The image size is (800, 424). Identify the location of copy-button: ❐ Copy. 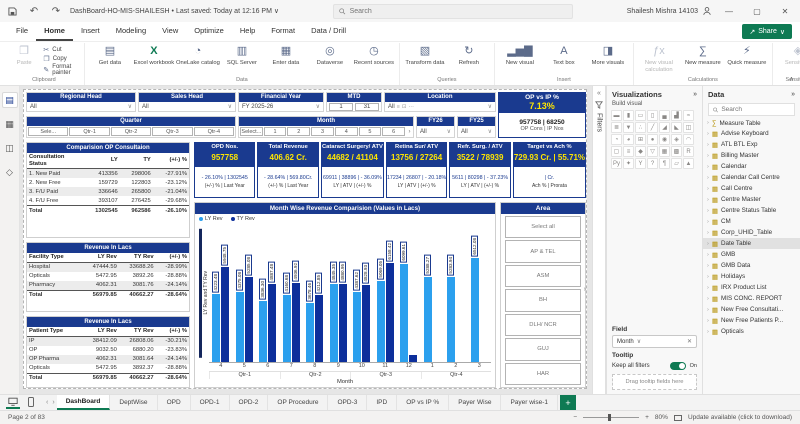
(61, 59).